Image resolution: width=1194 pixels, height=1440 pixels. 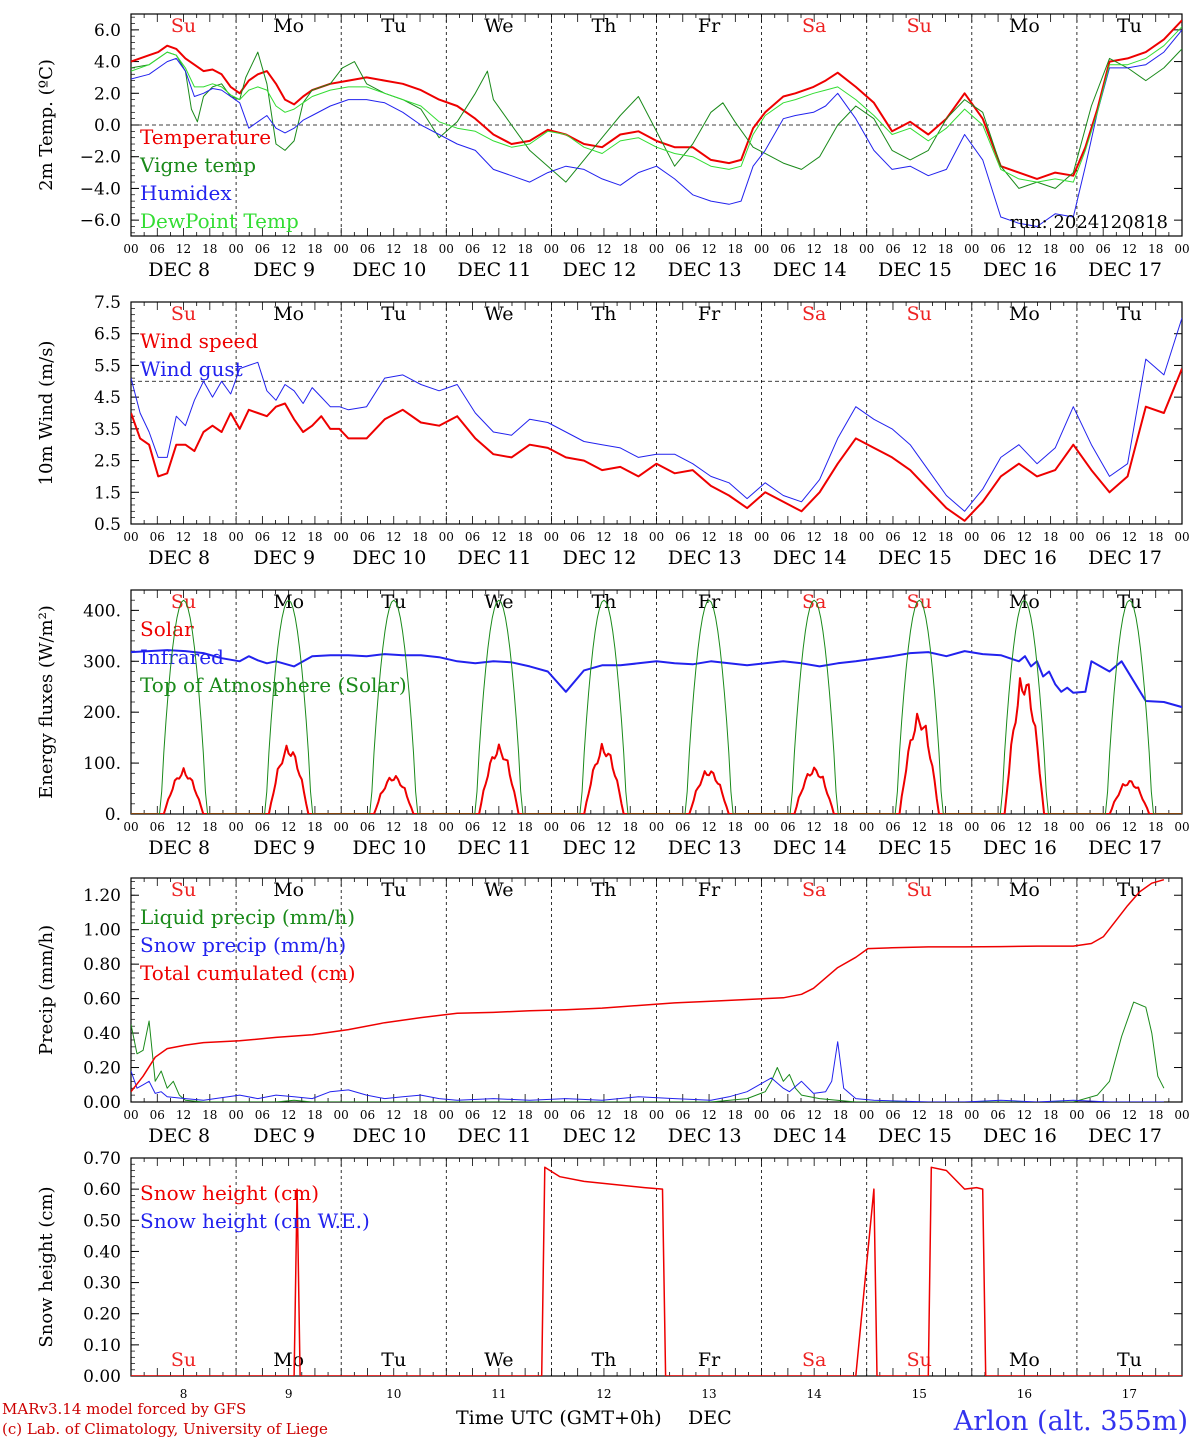 I want to click on y-tick-label: 0.70, so click(x=102, y=1159).